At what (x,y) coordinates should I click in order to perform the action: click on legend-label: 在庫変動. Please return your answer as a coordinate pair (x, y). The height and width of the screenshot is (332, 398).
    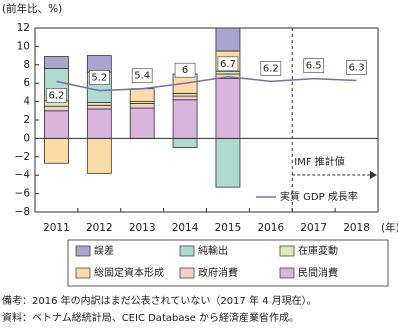
    Looking at the image, I should click on (318, 250).